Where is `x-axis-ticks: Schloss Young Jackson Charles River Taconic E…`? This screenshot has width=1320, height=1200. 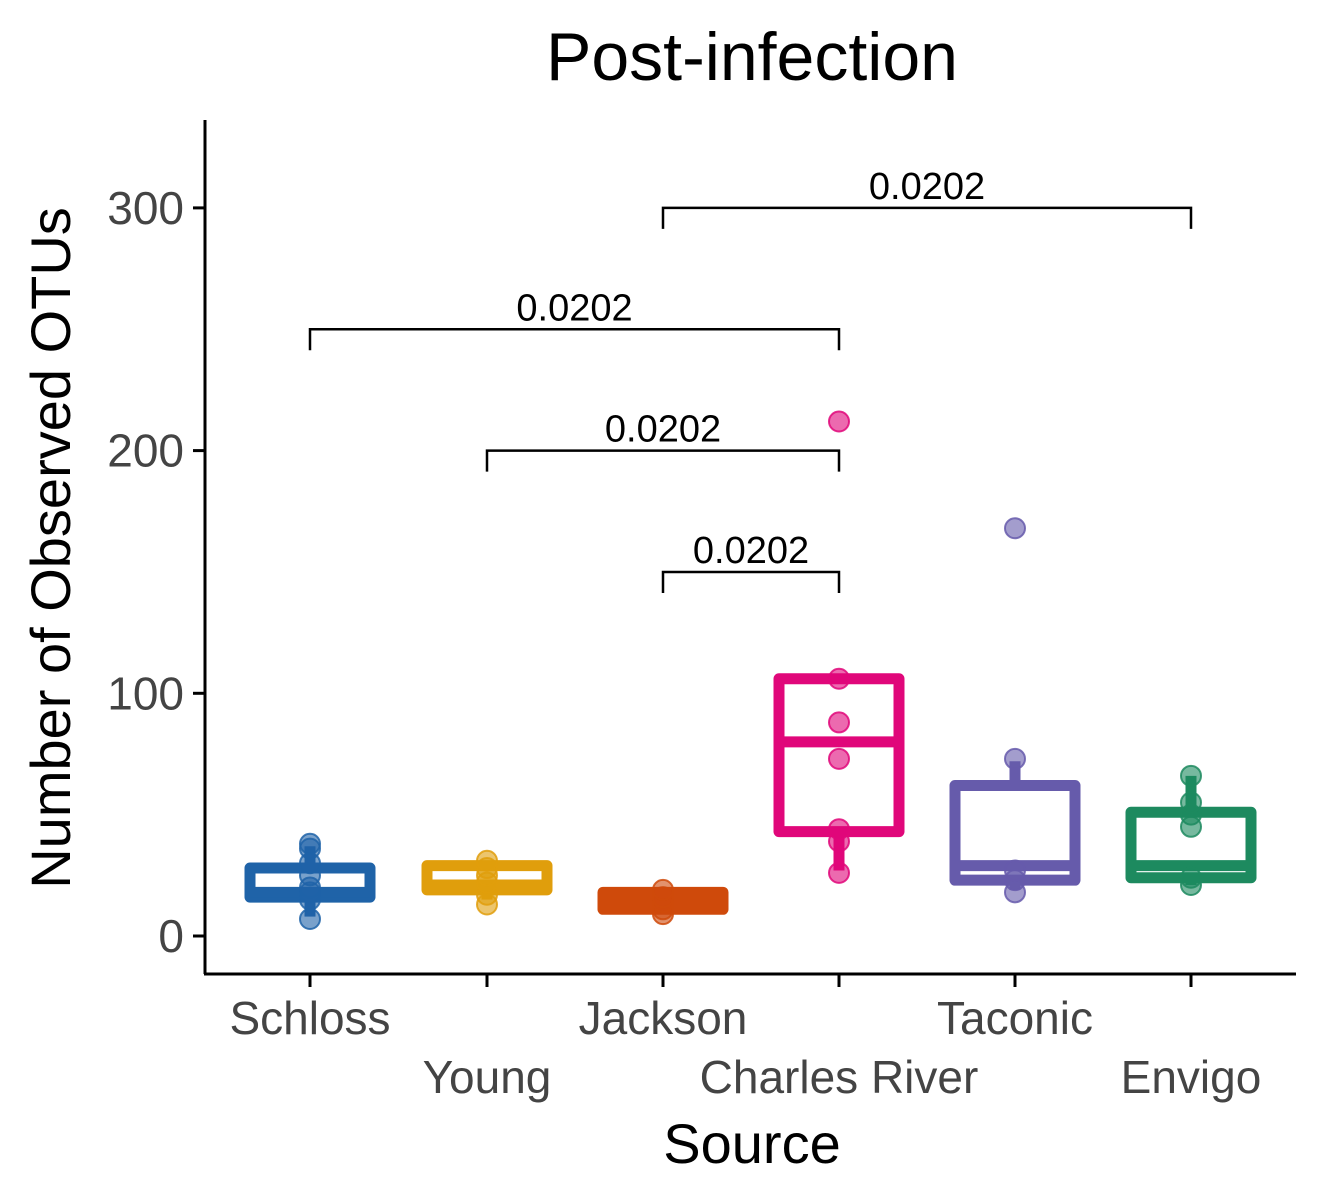 x-axis-ticks: Schloss Young Jackson Charles River Taconic E… is located at coordinates (745, 1038).